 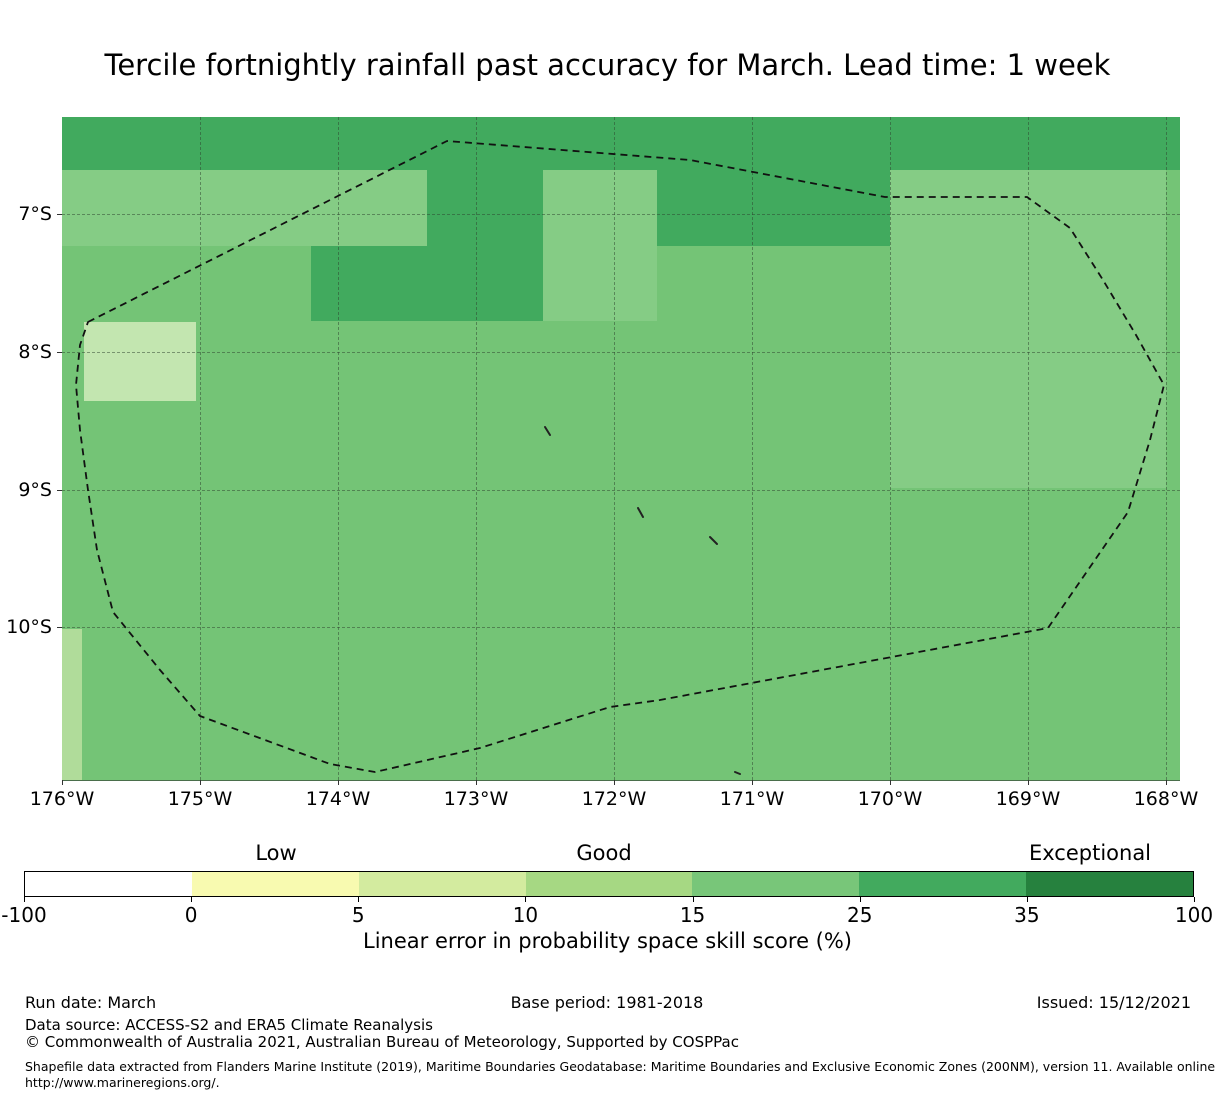 I want to click on base-period-text: Base period: 1981-2018, so click(x=607, y=1002).